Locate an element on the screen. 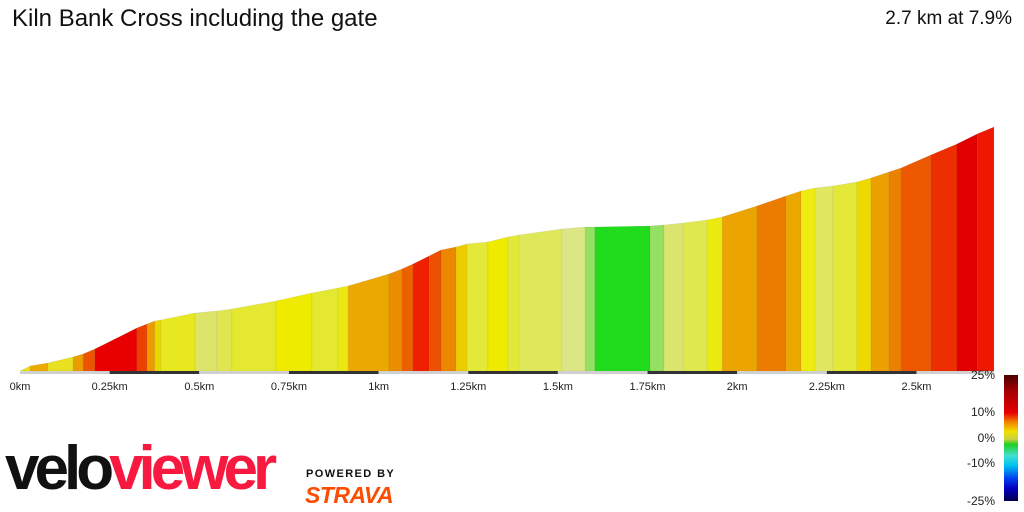 The width and height of the screenshot is (1024, 512). gradient-color-scale is located at coordinates (1011, 438).